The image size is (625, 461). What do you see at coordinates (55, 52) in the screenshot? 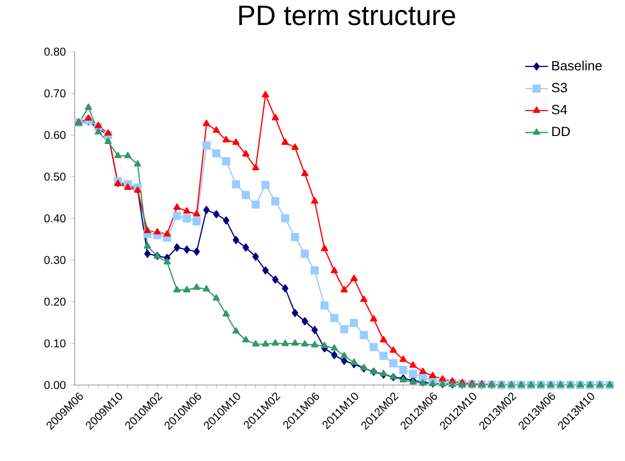
I see `y-tick-label: 0.80` at bounding box center [55, 52].